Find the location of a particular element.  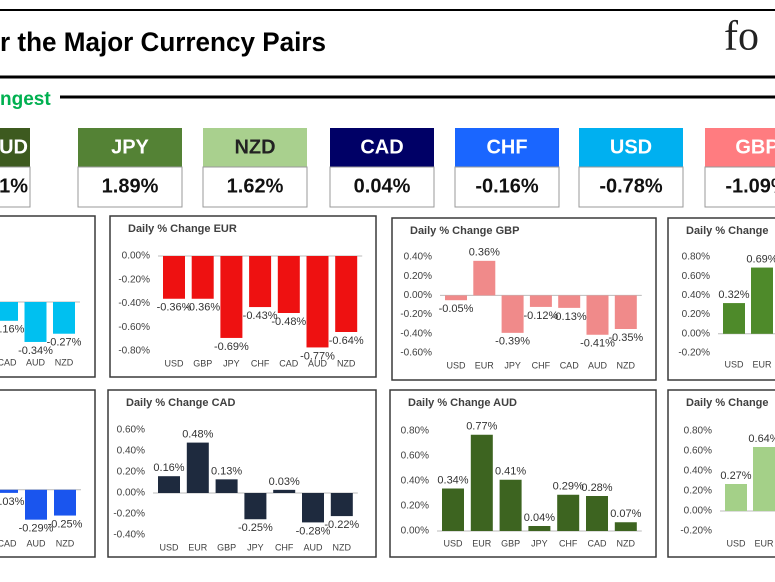

value-label: -0.34% is located at coordinates (35, 351).